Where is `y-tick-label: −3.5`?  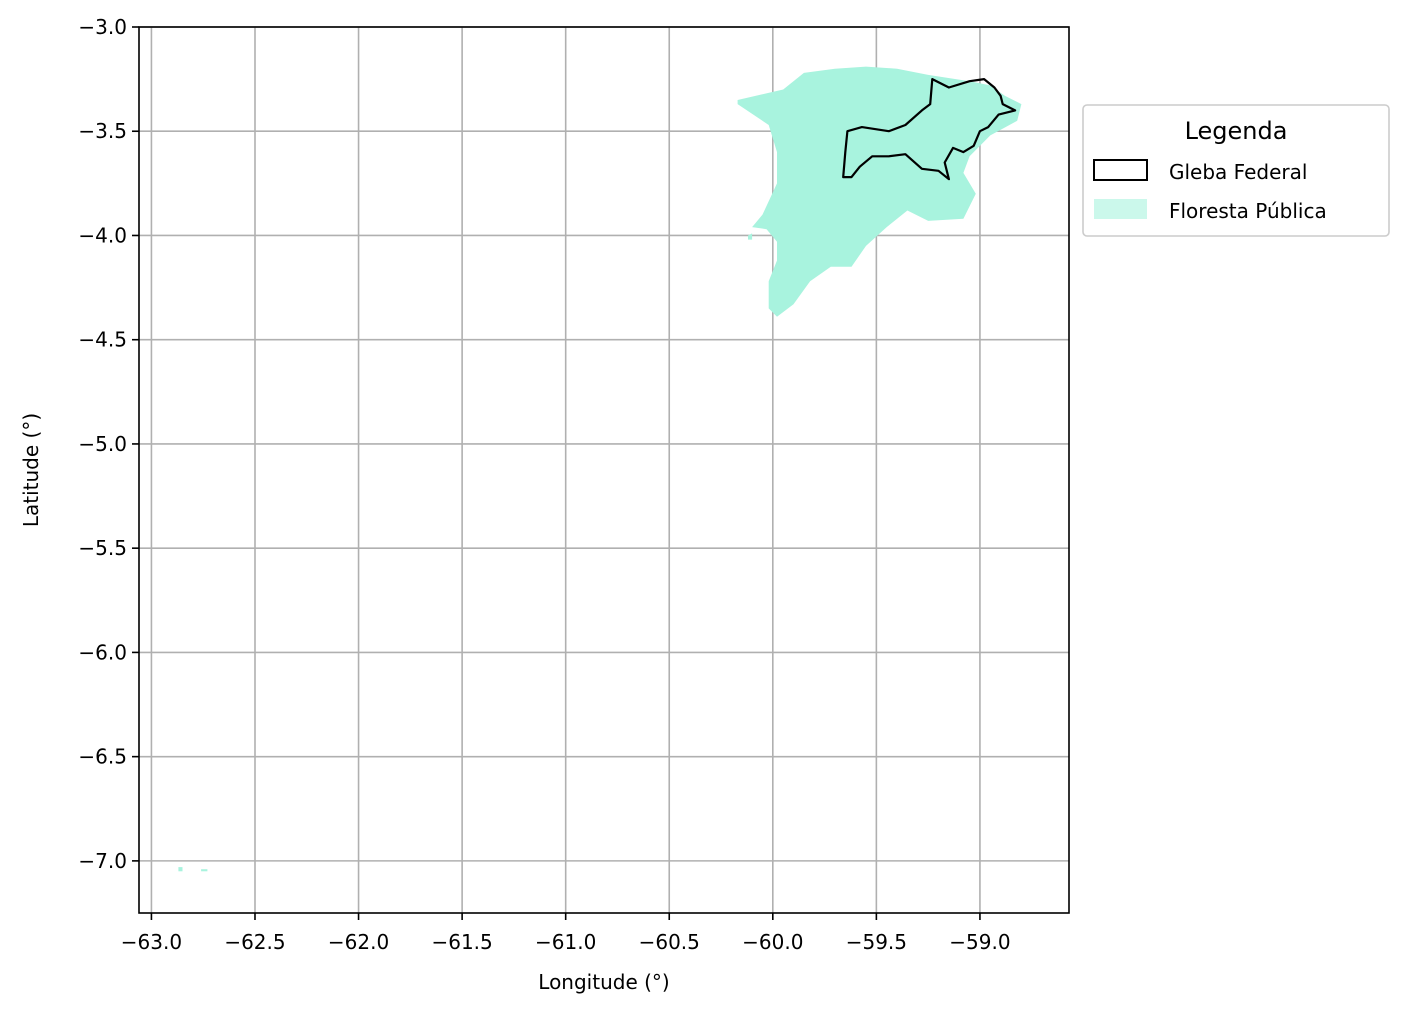
y-tick-label: −3.5 is located at coordinates (102, 131).